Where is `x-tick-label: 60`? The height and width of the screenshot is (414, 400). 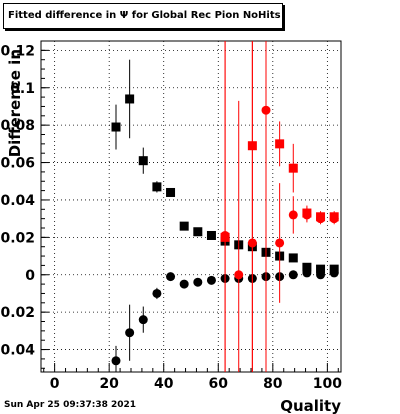 x-tick-label: 60 is located at coordinates (219, 384).